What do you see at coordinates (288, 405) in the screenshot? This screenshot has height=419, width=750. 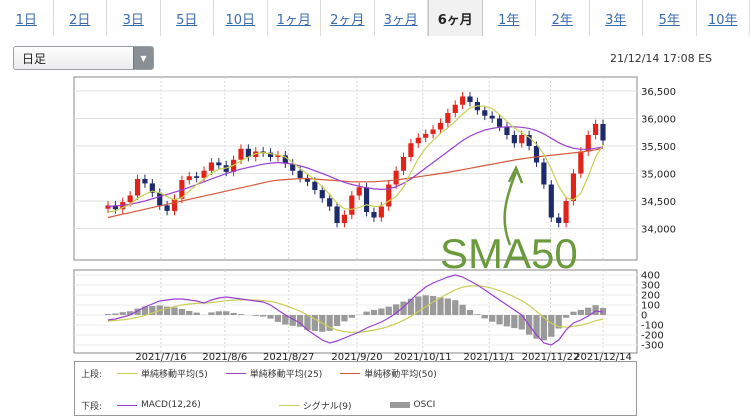 I see `legend-swatch-signal` at bounding box center [288, 405].